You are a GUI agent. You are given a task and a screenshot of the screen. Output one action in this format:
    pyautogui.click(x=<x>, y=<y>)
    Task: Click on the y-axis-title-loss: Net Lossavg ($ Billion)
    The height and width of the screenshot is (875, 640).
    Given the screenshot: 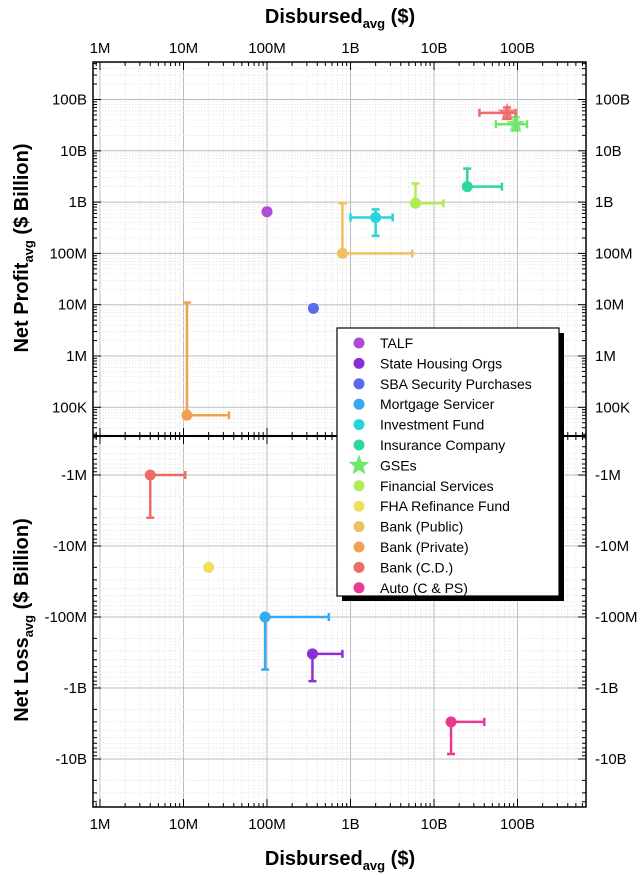 What is the action you would take?
    pyautogui.click(x=23, y=620)
    